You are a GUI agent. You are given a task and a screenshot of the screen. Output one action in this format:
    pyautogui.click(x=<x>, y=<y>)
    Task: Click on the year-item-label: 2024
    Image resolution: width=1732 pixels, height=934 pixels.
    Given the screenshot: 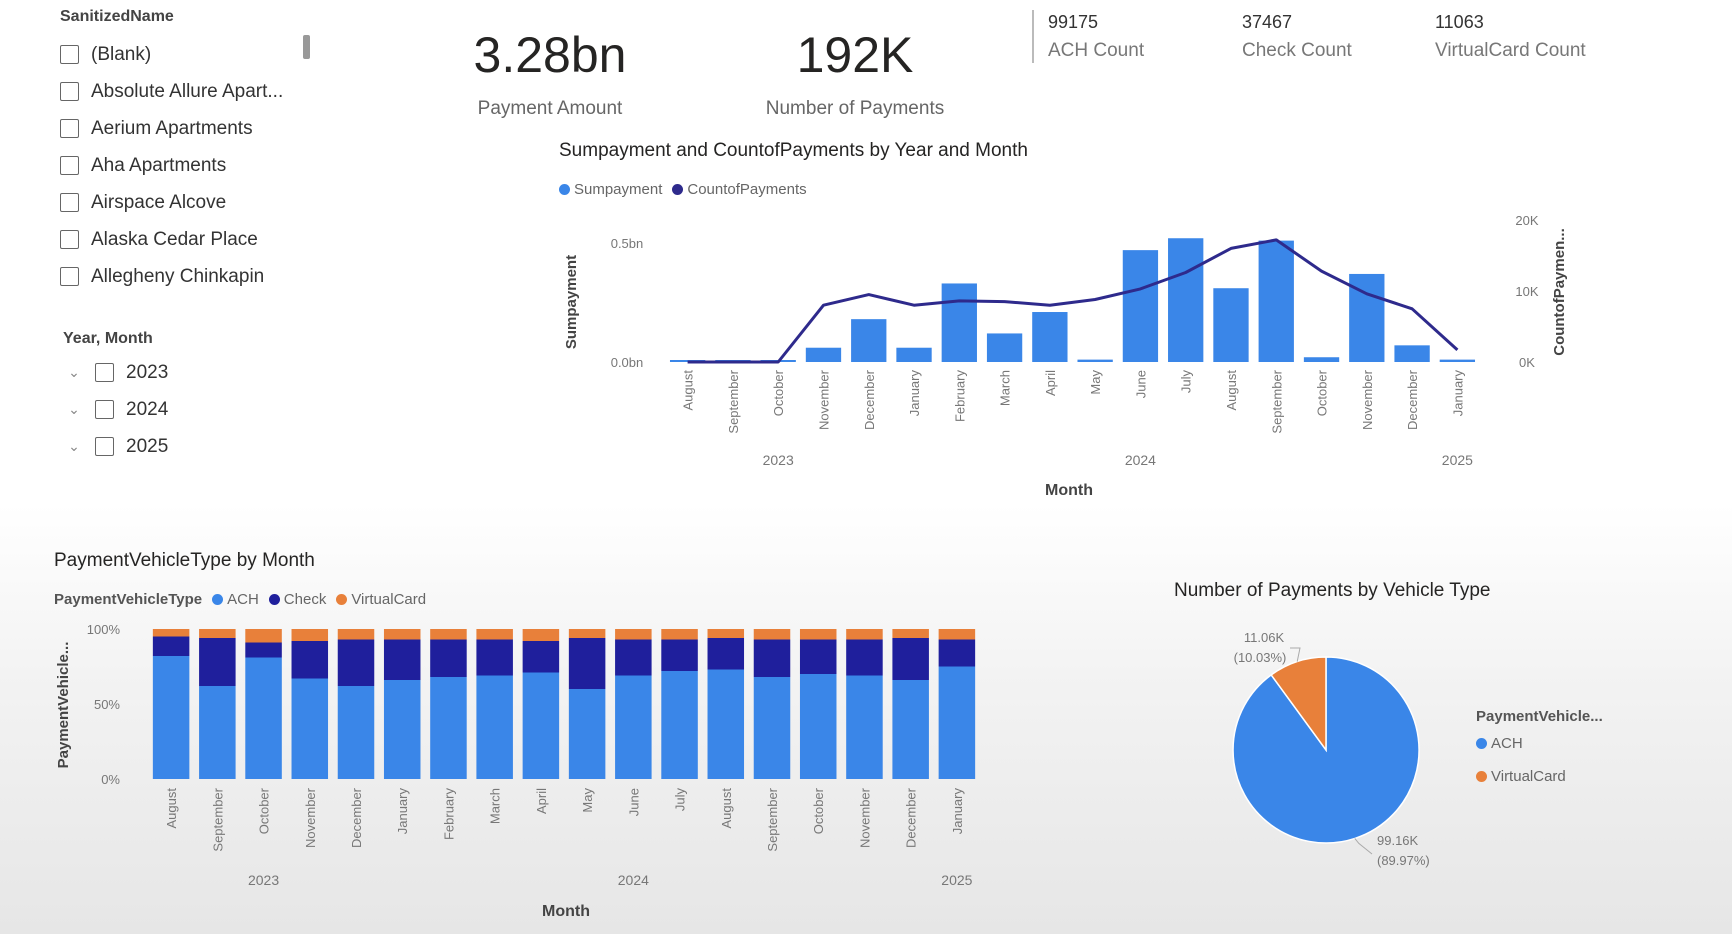 What is the action you would take?
    pyautogui.click(x=147, y=409)
    